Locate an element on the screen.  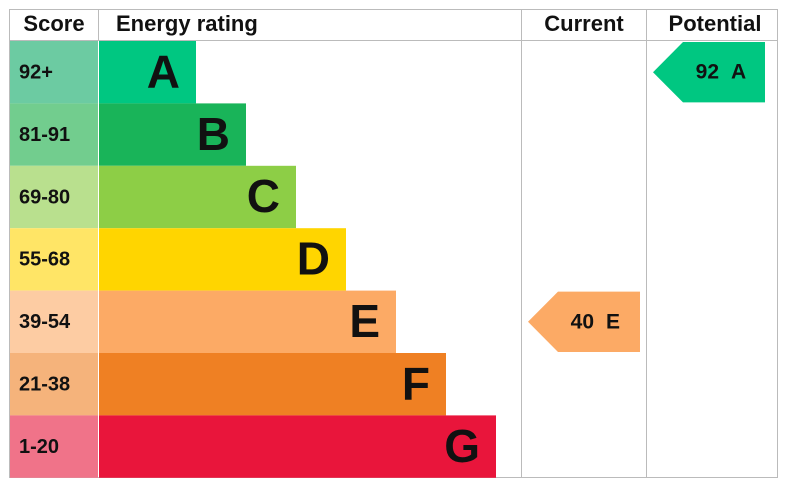
current-letter: E is located at coordinates (613, 321).